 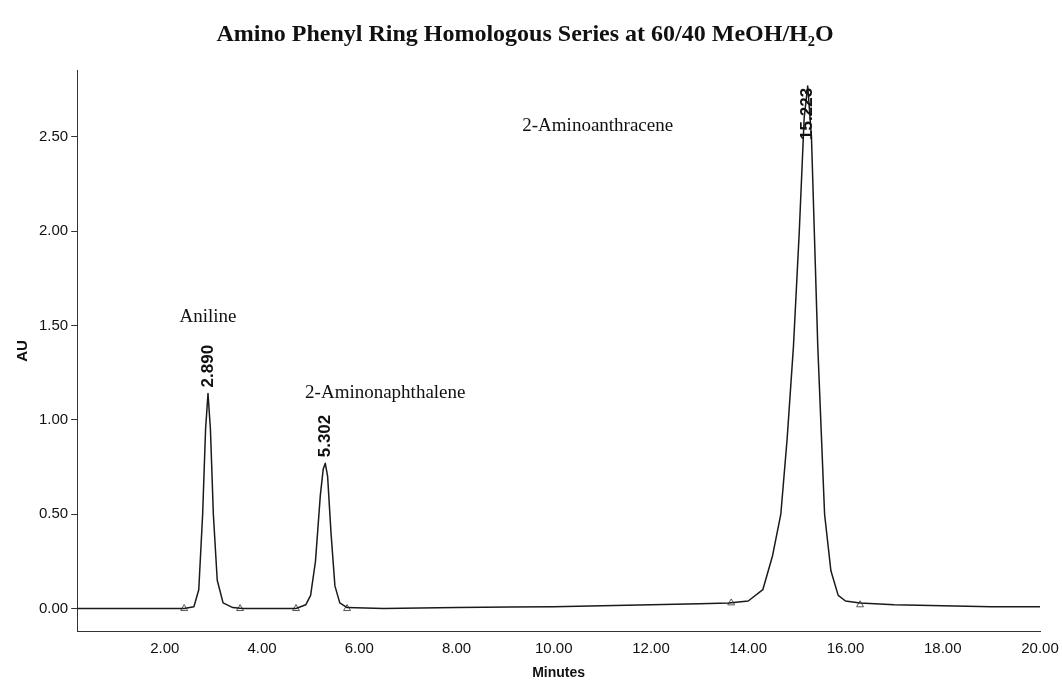 I want to click on y-tick-label: 2.50, so click(x=53, y=135).